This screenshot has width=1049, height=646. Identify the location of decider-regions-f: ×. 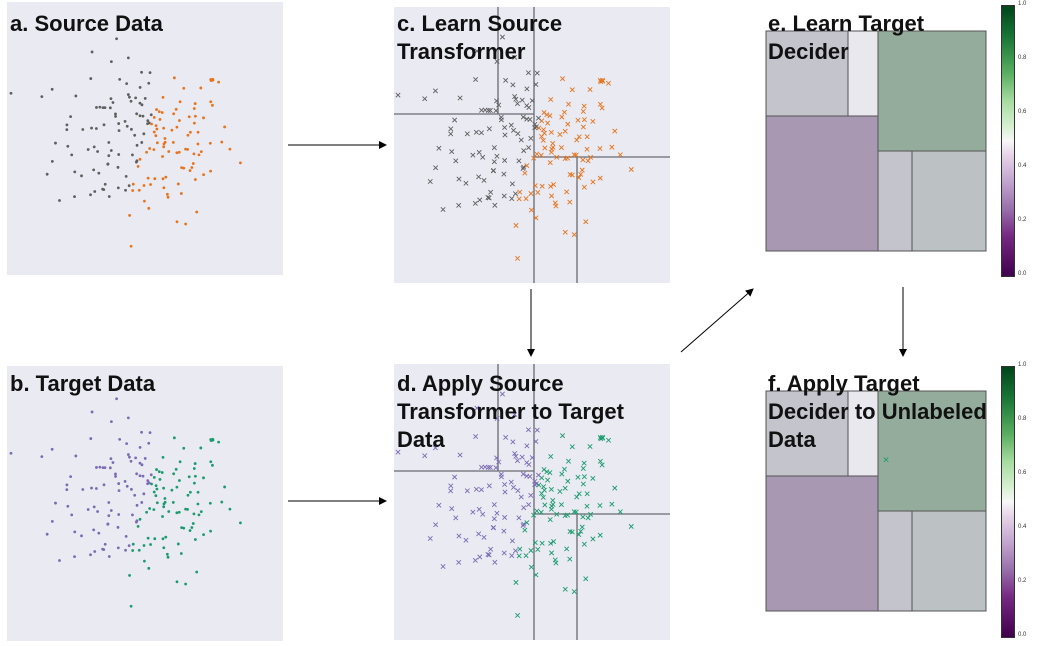
(876, 501).